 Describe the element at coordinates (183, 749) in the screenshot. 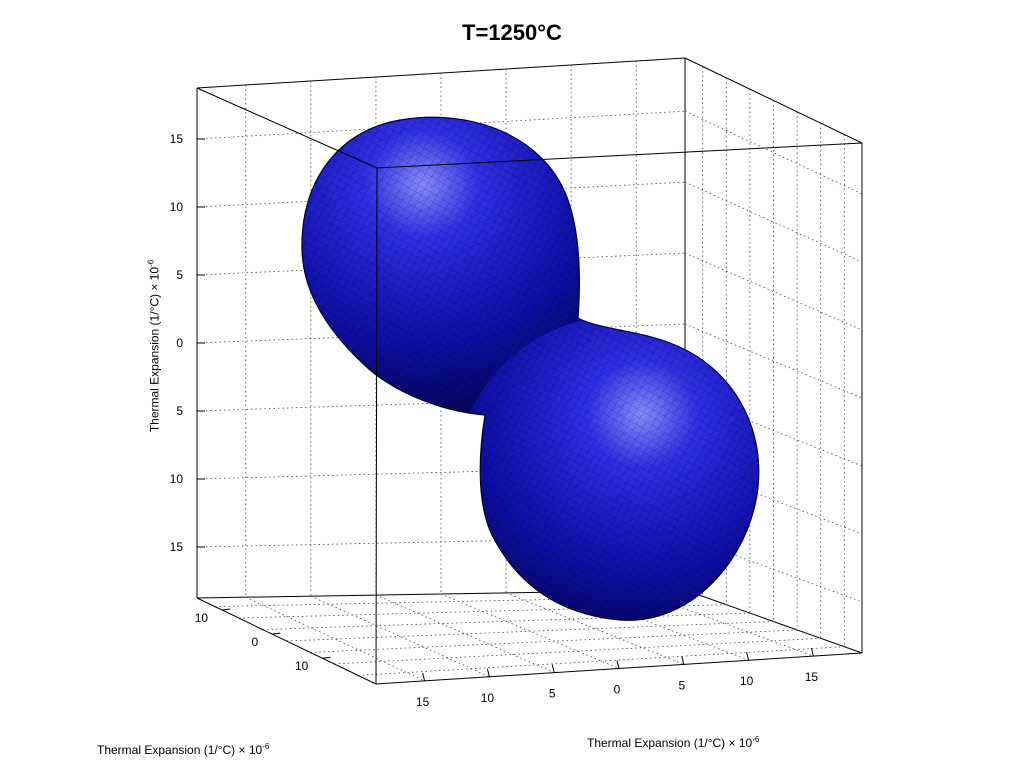

I see `x-axis-label: Thermal Expansion (1/°C) × 10-6` at that location.